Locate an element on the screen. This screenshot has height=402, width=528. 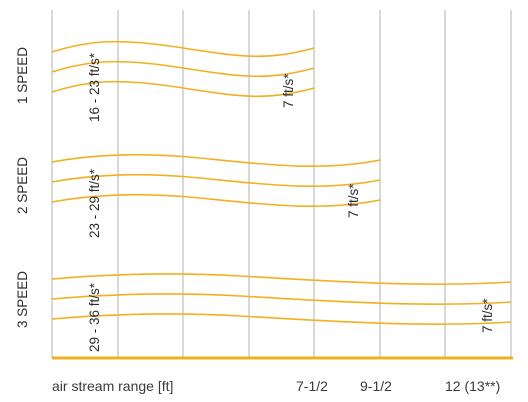
series-2-speed: 23 - 29 ft/s* 7 ft/s* 2 SPEED is located at coordinates (198, 195).